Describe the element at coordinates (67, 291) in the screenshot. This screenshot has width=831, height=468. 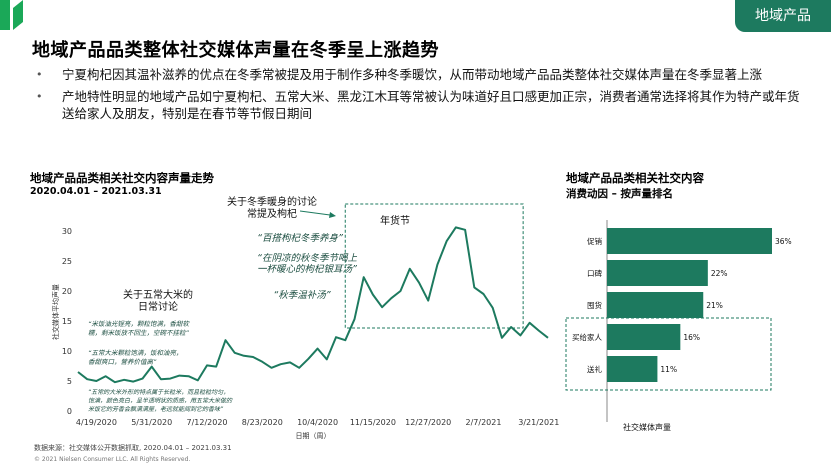
I see `y-tick-label: 20` at that location.